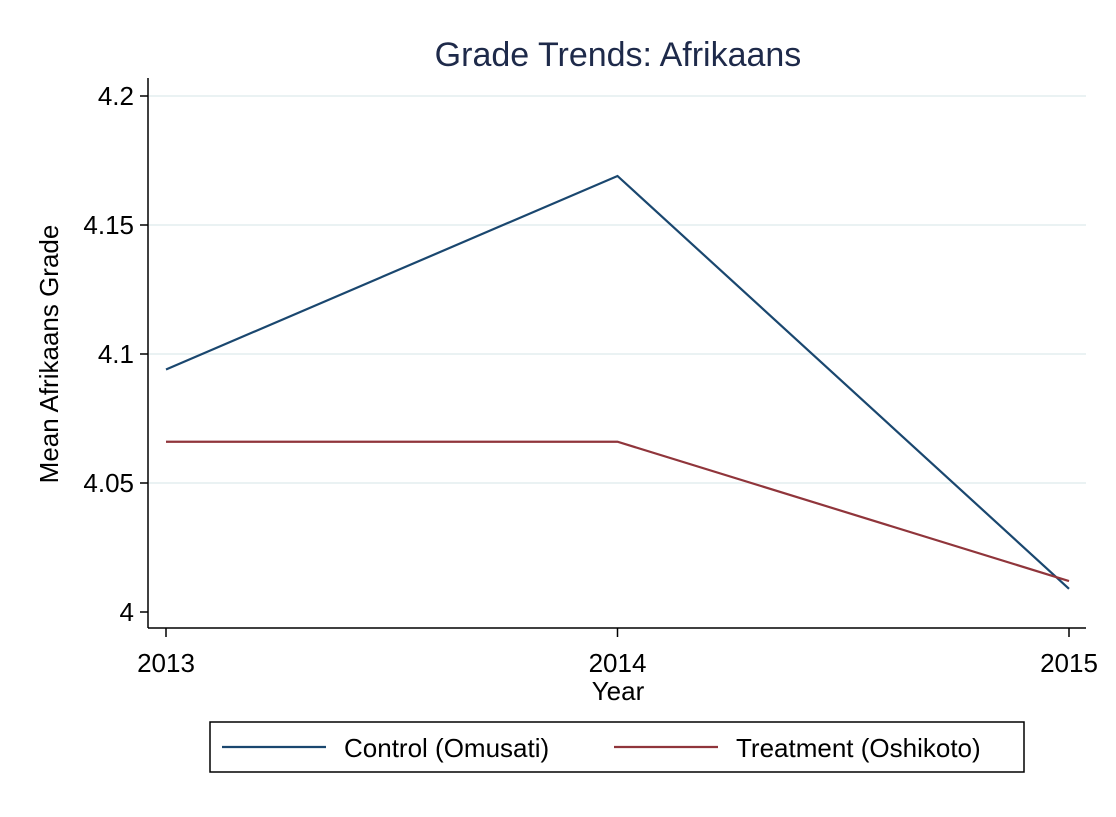 This screenshot has height=817, width=1116. What do you see at coordinates (858, 748) in the screenshot?
I see `legend-label-treatment: Treatment (Oshikoto)` at bounding box center [858, 748].